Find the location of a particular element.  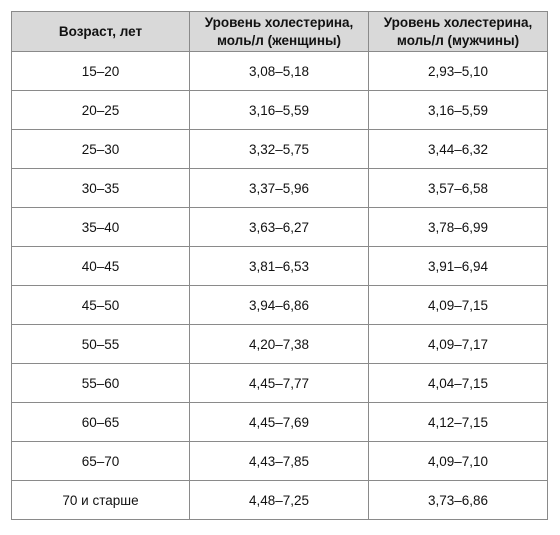

header-age: Возраст, лет is located at coordinates (100, 31).